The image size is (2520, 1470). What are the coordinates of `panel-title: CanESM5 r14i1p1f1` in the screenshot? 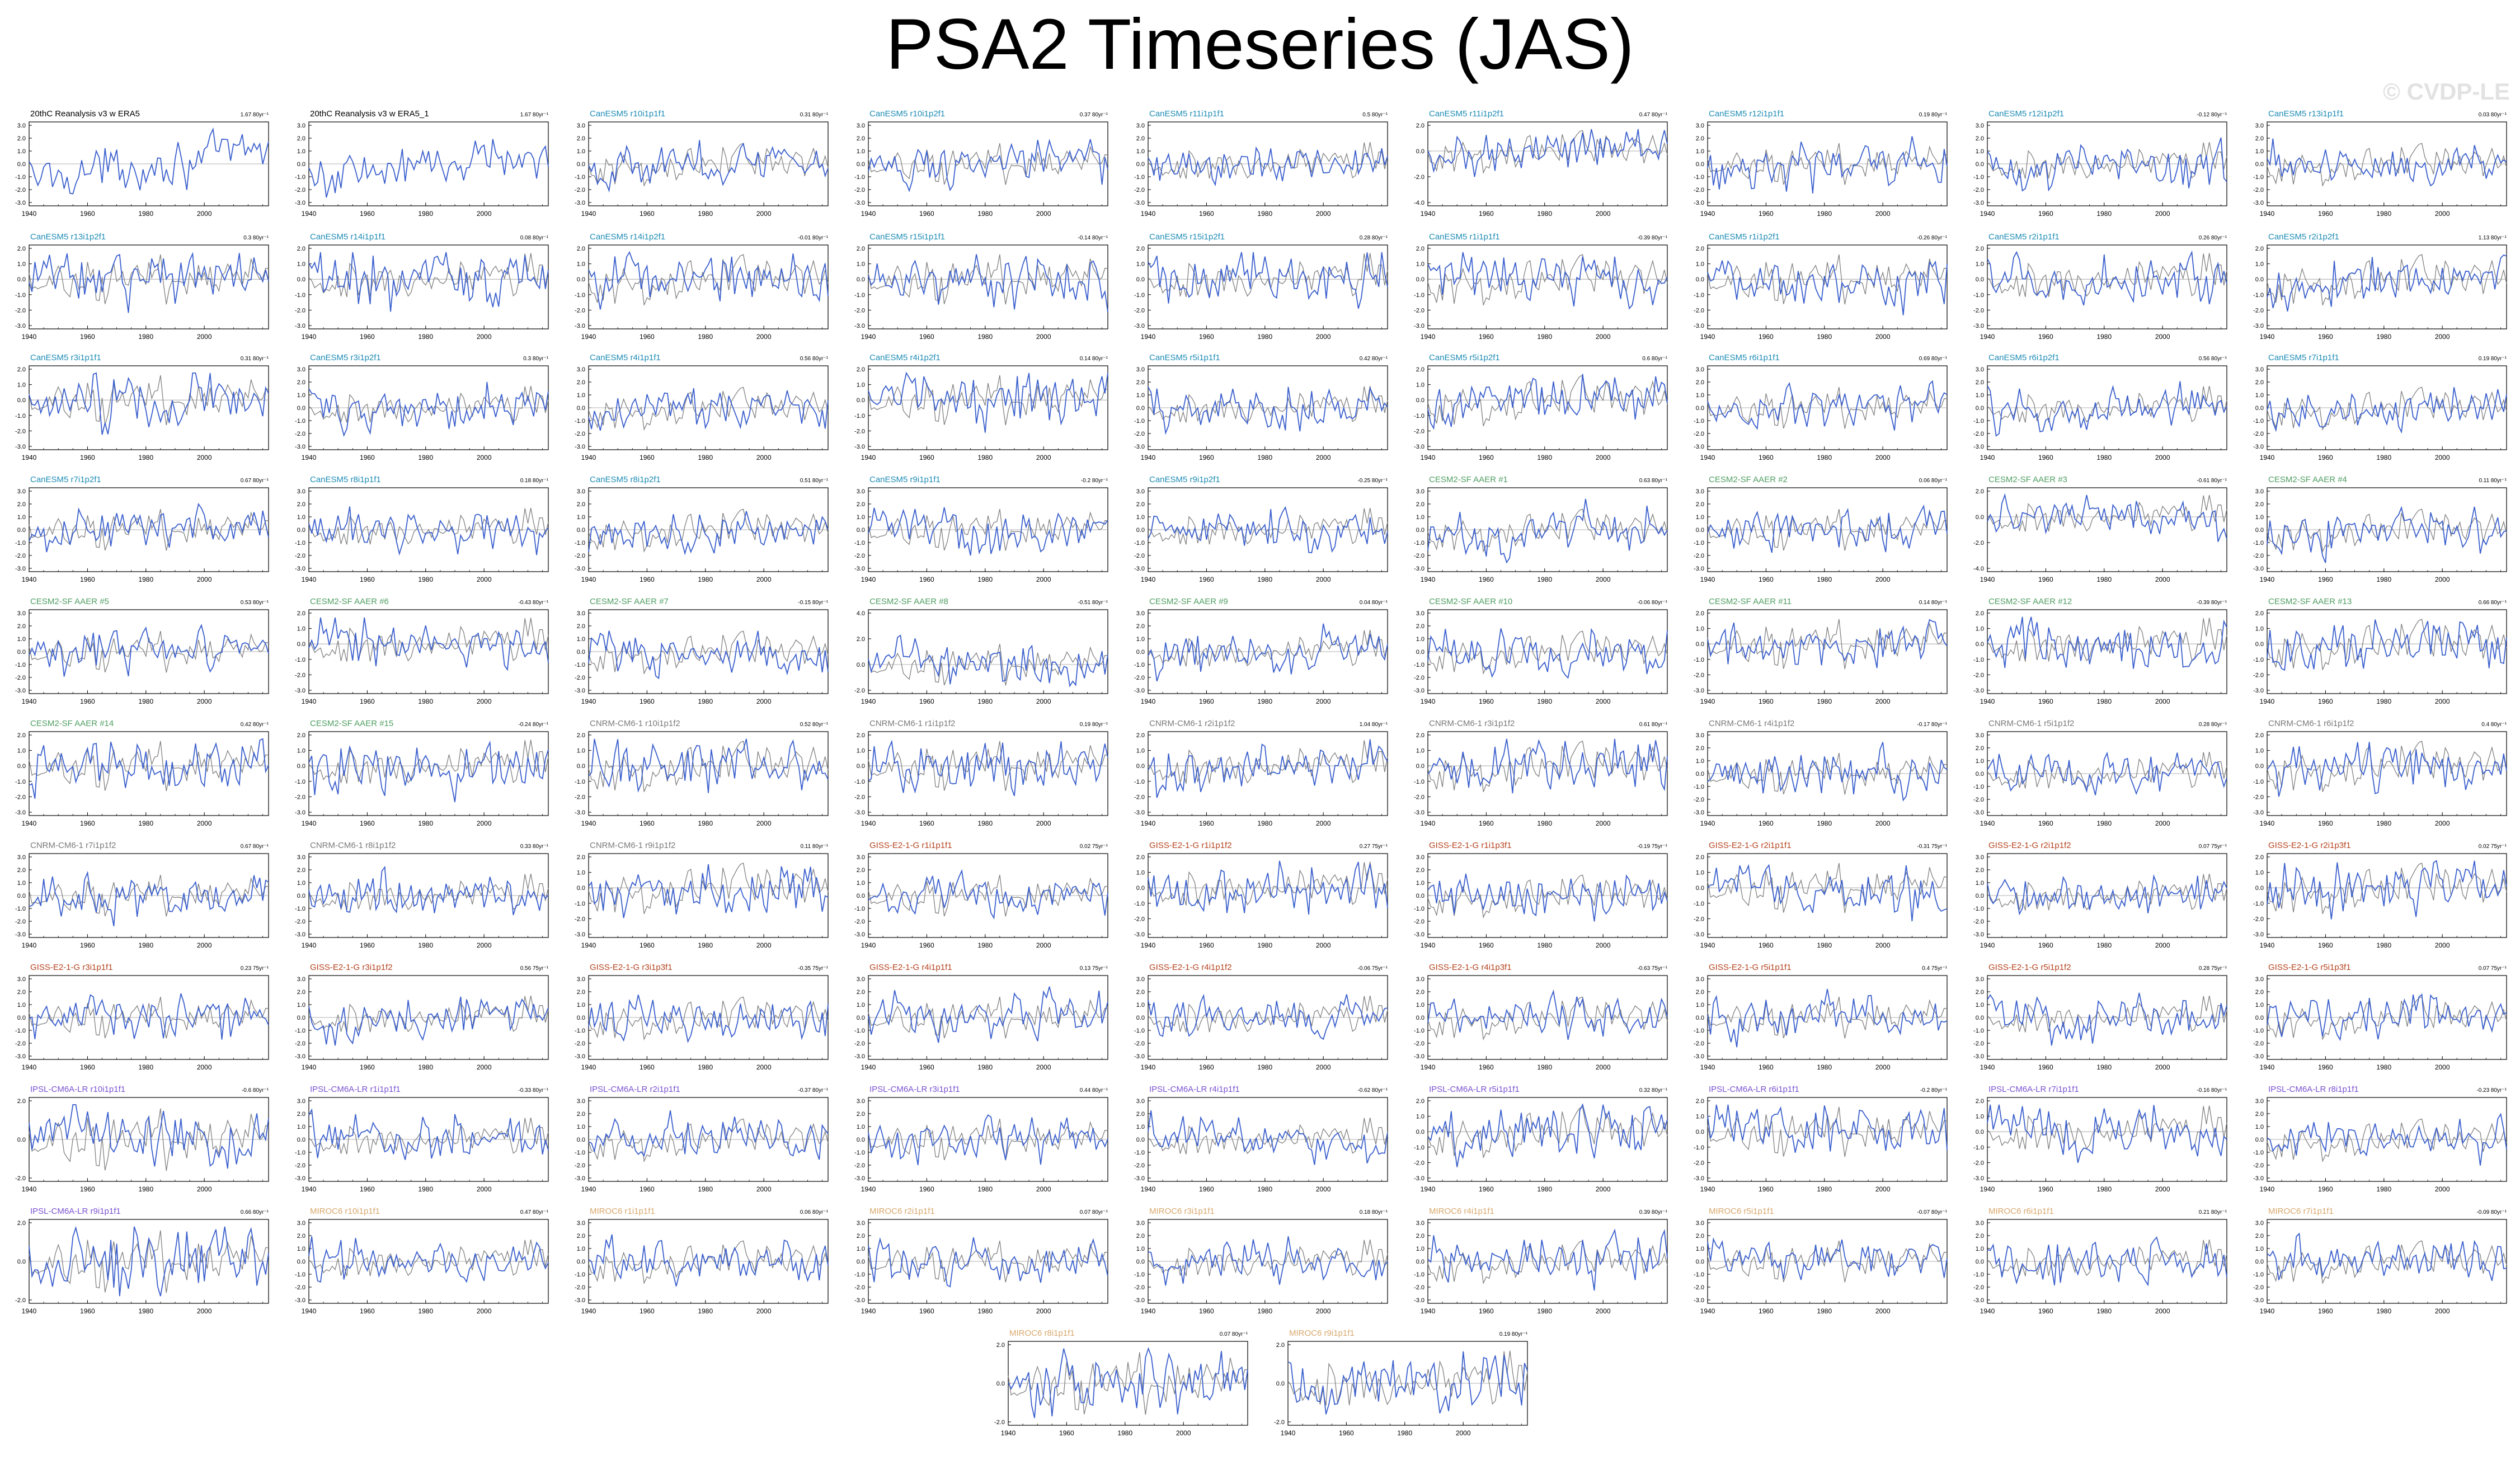 It's located at (347, 237).